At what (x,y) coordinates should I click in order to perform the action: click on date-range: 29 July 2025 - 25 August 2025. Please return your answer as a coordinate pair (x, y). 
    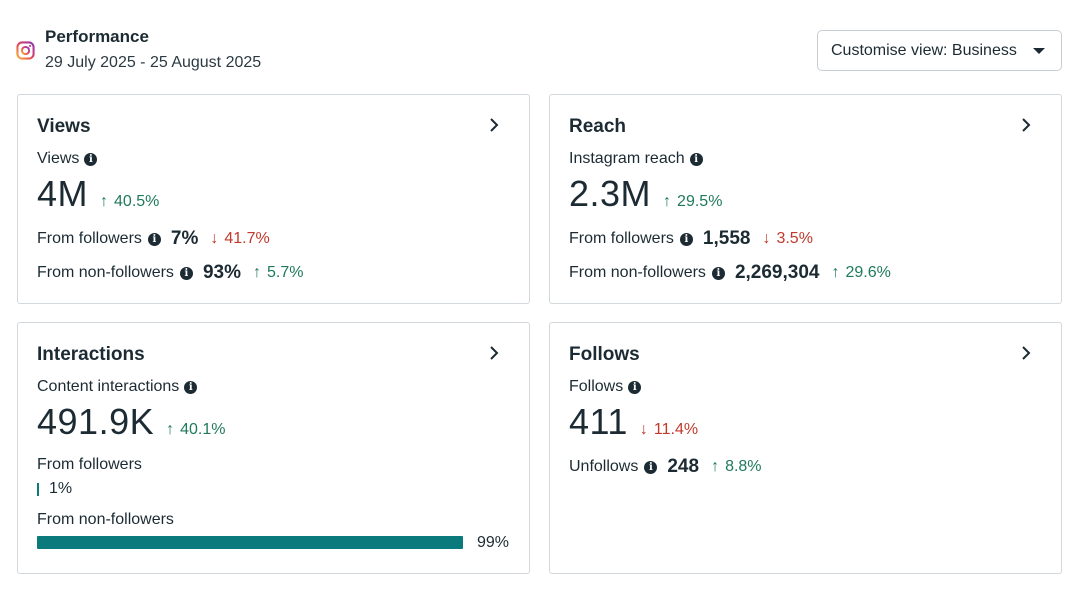
    Looking at the image, I should click on (153, 62).